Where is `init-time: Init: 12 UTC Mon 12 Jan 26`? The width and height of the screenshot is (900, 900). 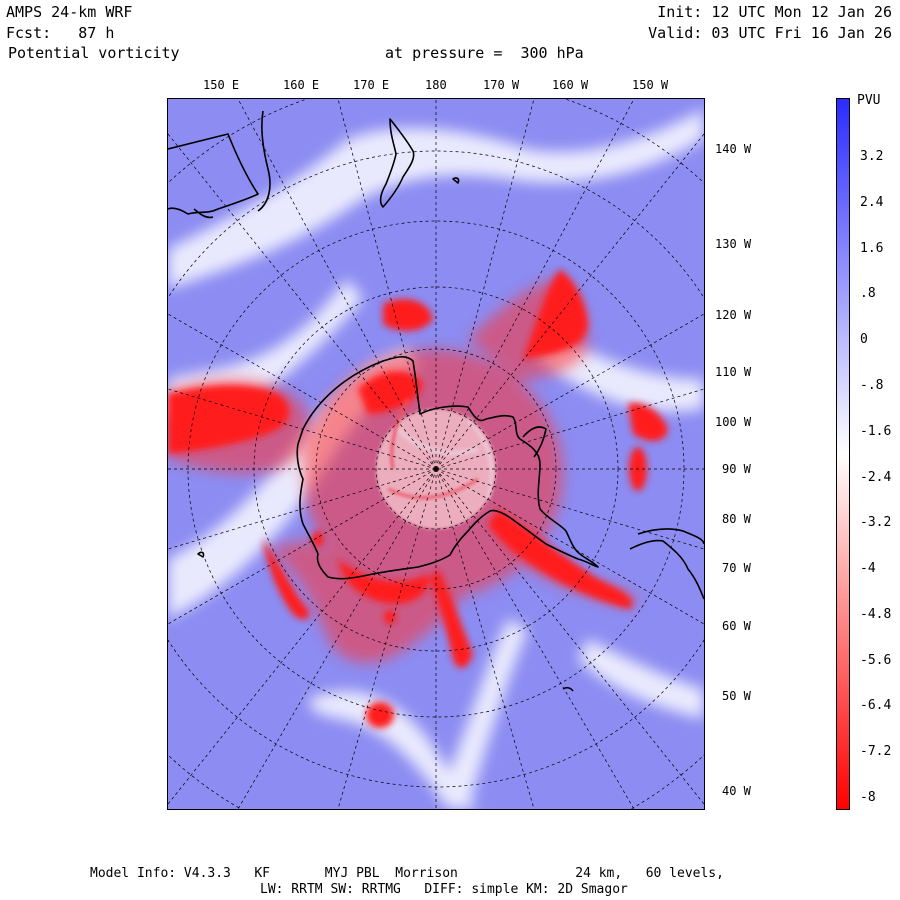
init-time: Init: 12 UTC Mon 12 Jan 26 is located at coordinates (774, 12).